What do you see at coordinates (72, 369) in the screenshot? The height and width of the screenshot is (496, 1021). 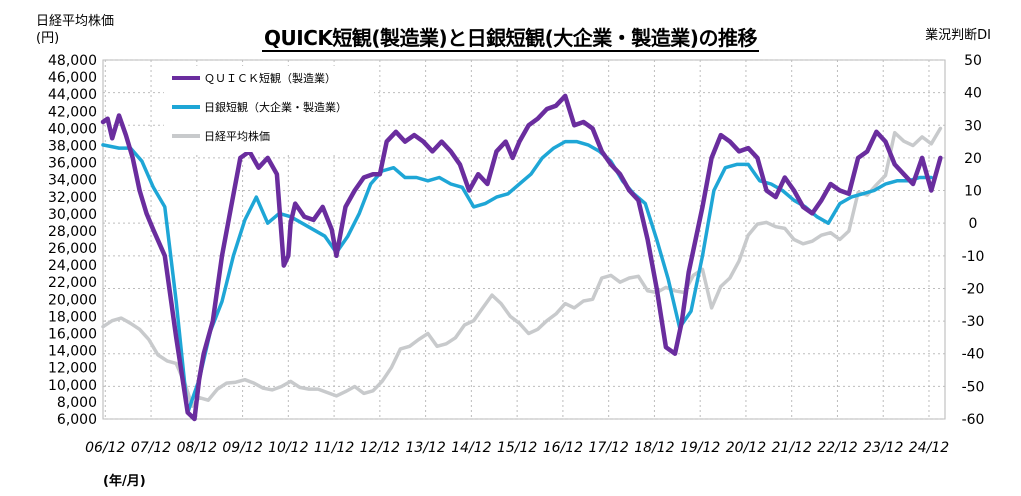 I see `left-tick-label: 12,000` at bounding box center [72, 369].